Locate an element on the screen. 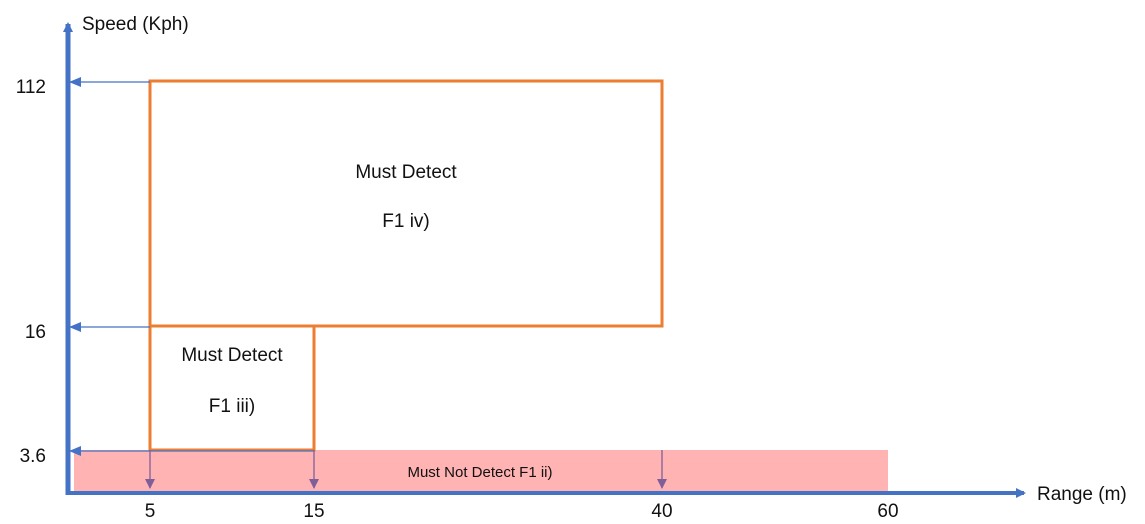  must-detect-f1-iv-title: Must Detect is located at coordinates (406, 172).